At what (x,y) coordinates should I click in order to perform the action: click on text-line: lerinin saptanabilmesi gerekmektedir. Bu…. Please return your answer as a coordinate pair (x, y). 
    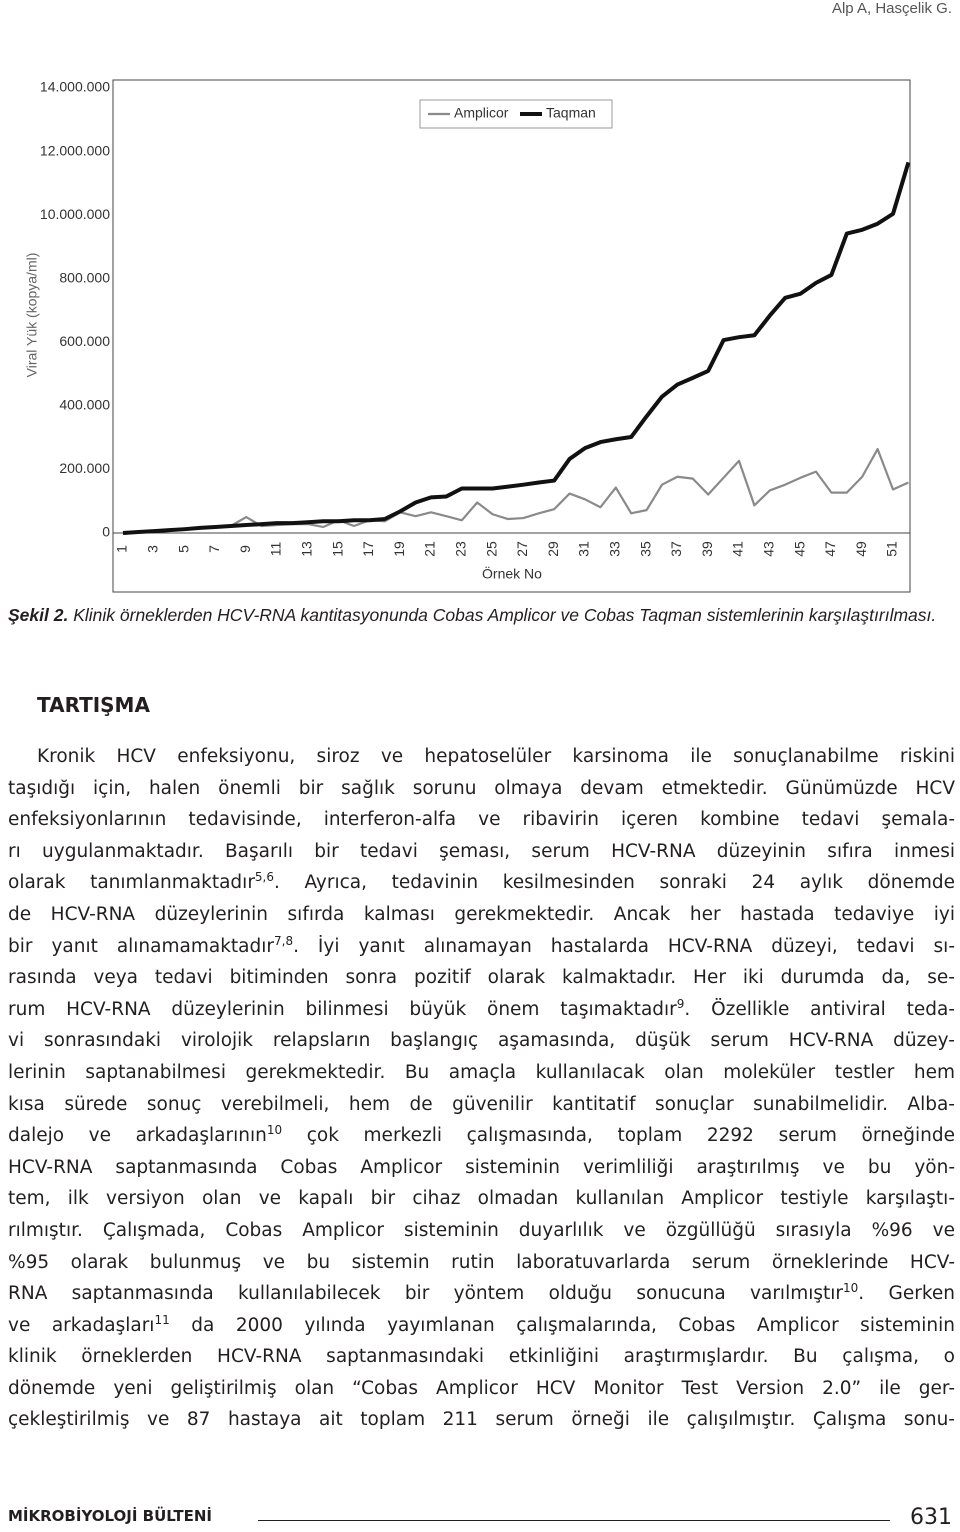
    Looking at the image, I should click on (481, 1073).